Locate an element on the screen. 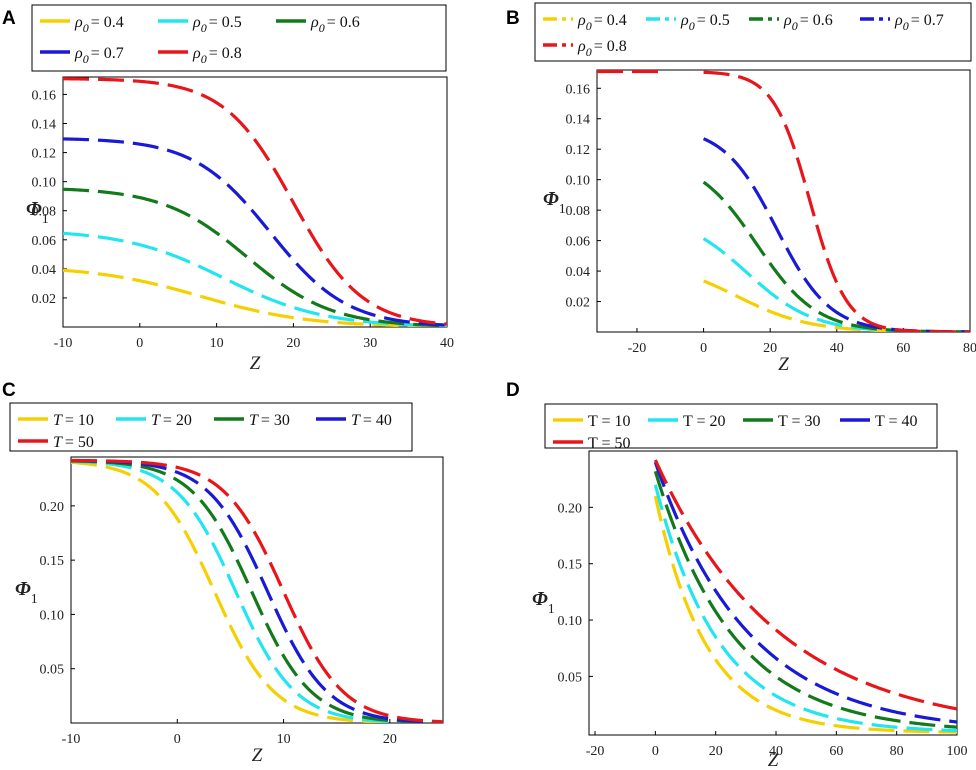 The width and height of the screenshot is (976, 770). plot-area is located at coordinates (255, 202).